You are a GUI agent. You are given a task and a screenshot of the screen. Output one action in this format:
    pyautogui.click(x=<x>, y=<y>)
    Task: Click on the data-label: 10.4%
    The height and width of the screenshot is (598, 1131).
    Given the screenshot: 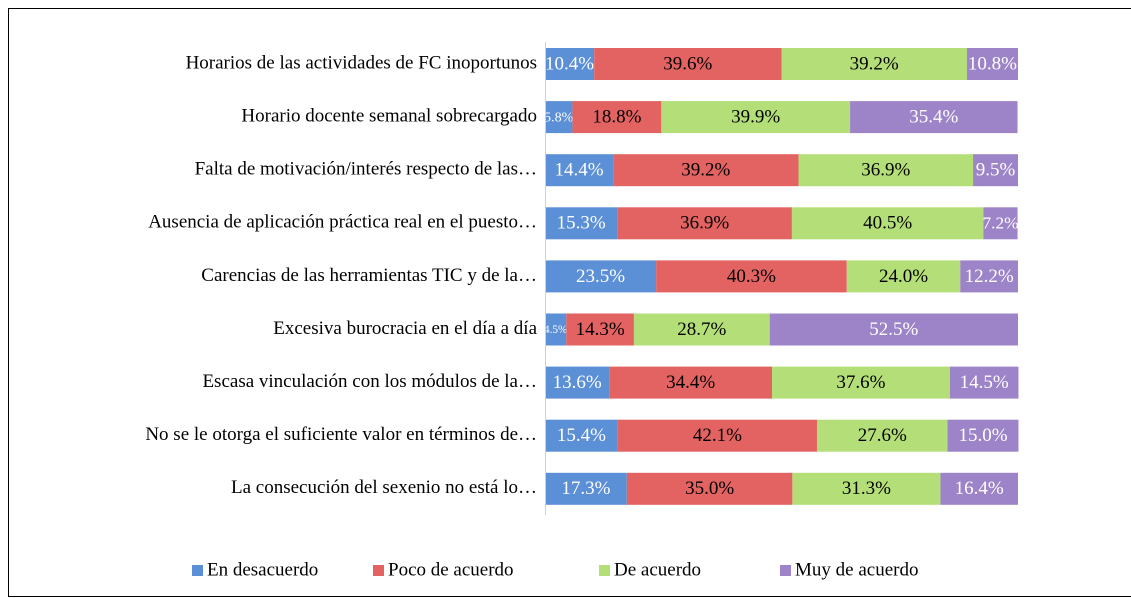 What is the action you would take?
    pyautogui.click(x=569, y=63)
    